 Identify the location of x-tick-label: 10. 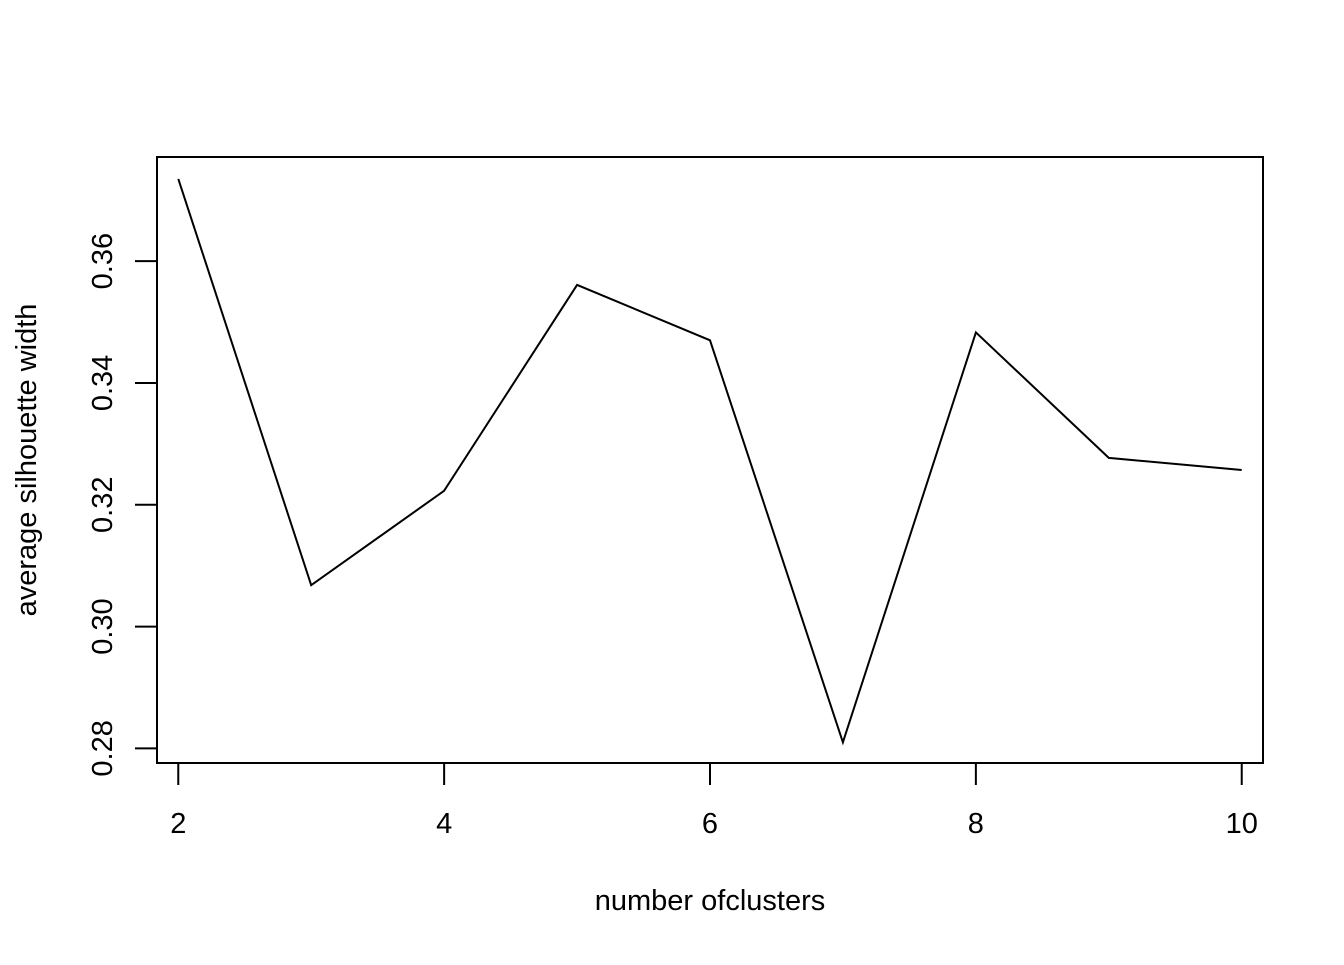
(1242, 824).